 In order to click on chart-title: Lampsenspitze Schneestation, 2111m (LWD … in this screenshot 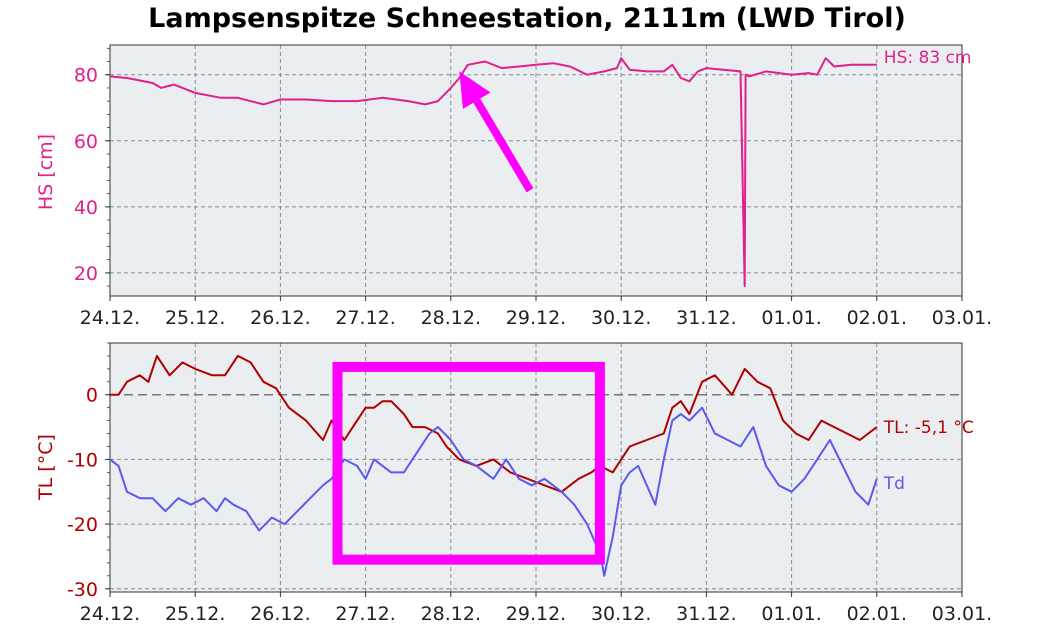, I will do `click(527, 18)`.